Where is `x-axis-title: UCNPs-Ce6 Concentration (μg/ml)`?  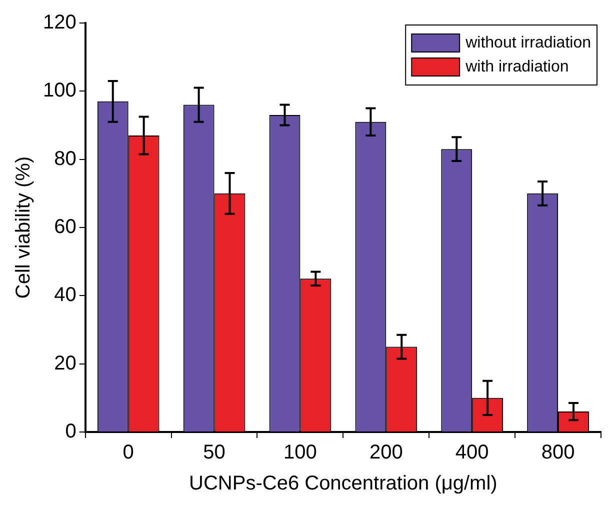
x-axis-title: UCNPs-Ce6 Concentration (μg/ml) is located at coordinates (343, 483).